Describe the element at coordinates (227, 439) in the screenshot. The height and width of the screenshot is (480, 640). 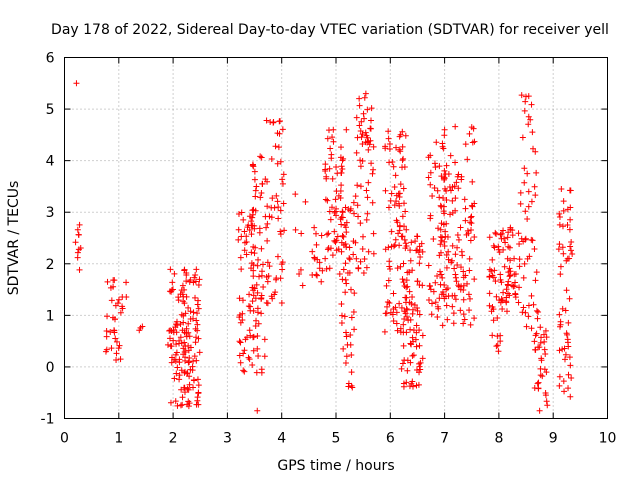
I see `x-tick-label: 3` at that location.